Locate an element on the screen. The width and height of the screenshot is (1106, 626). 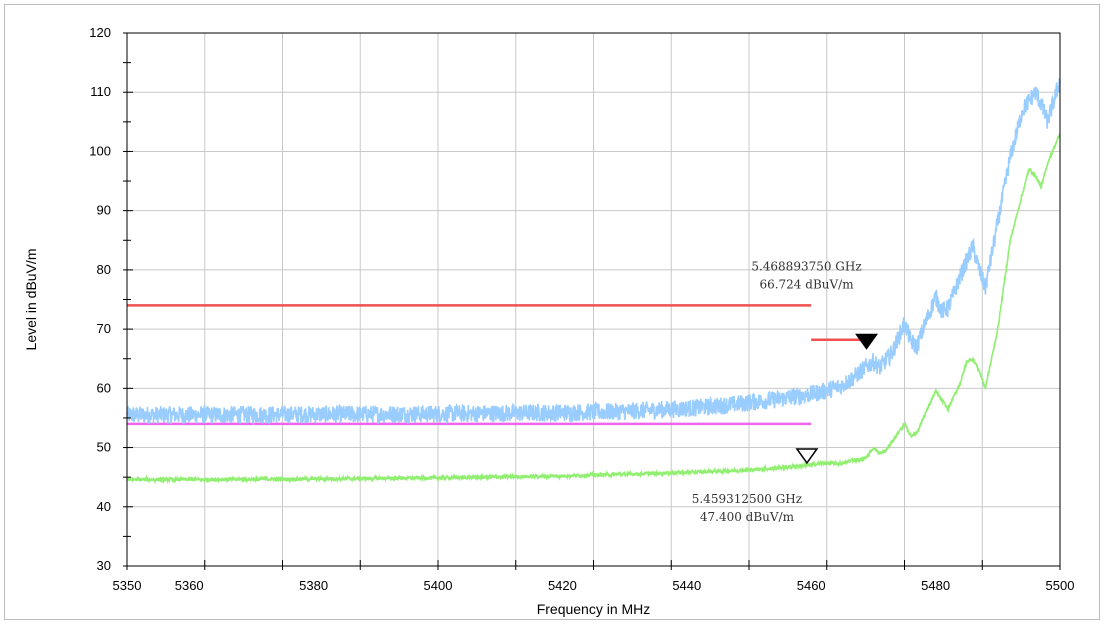
marker-level-label: 47.400 dBuV/m is located at coordinates (747, 517).